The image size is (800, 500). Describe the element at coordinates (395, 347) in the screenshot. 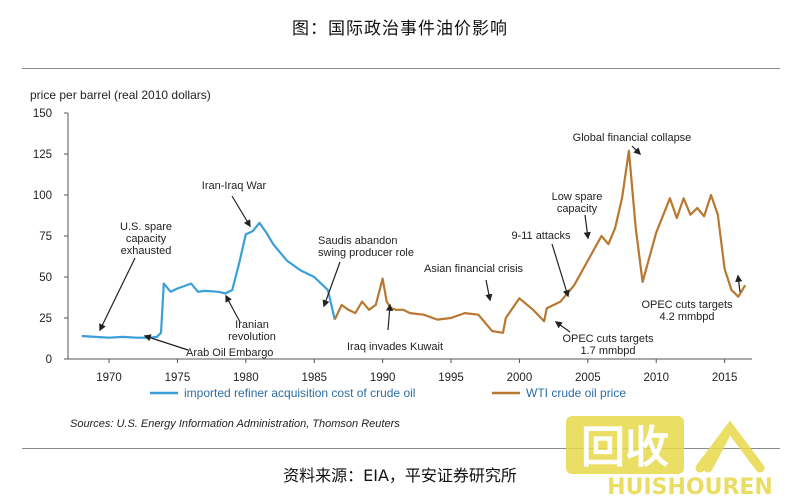

I see `annotation-kuwait: Iraq invades Kuwait` at that location.